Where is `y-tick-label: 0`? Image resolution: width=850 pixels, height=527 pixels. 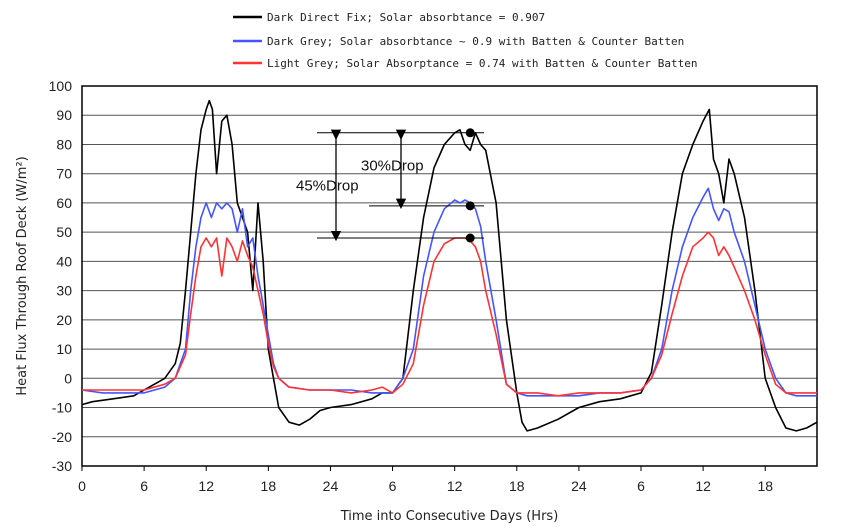
y-tick-label: 0 is located at coordinates (68, 378).